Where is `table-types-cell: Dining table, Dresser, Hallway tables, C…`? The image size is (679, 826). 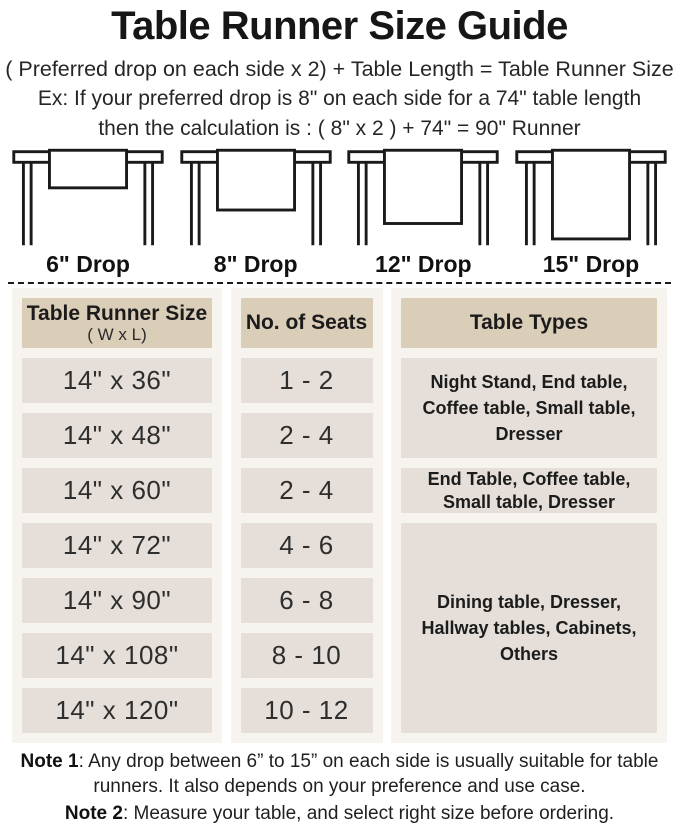
table-types-cell: Dining table, Dresser, Hallway tables, C… is located at coordinates (529, 628).